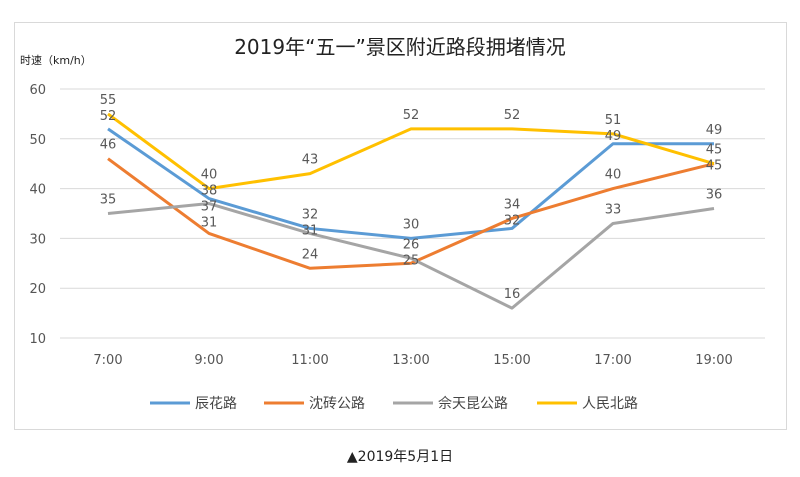 This screenshot has height=477, width=800. Describe the element at coordinates (612, 360) in the screenshot. I see `x-tick-label: 17:00` at that location.